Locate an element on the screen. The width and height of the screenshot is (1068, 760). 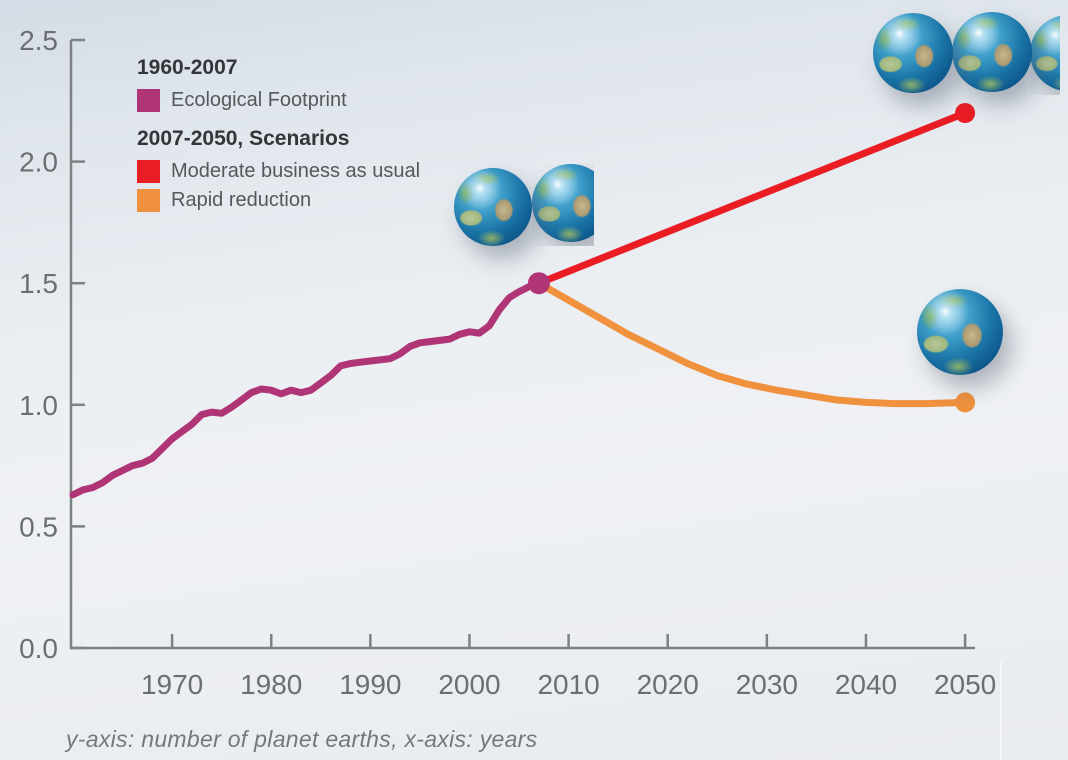
earth-half-icon is located at coordinates (563, 205).